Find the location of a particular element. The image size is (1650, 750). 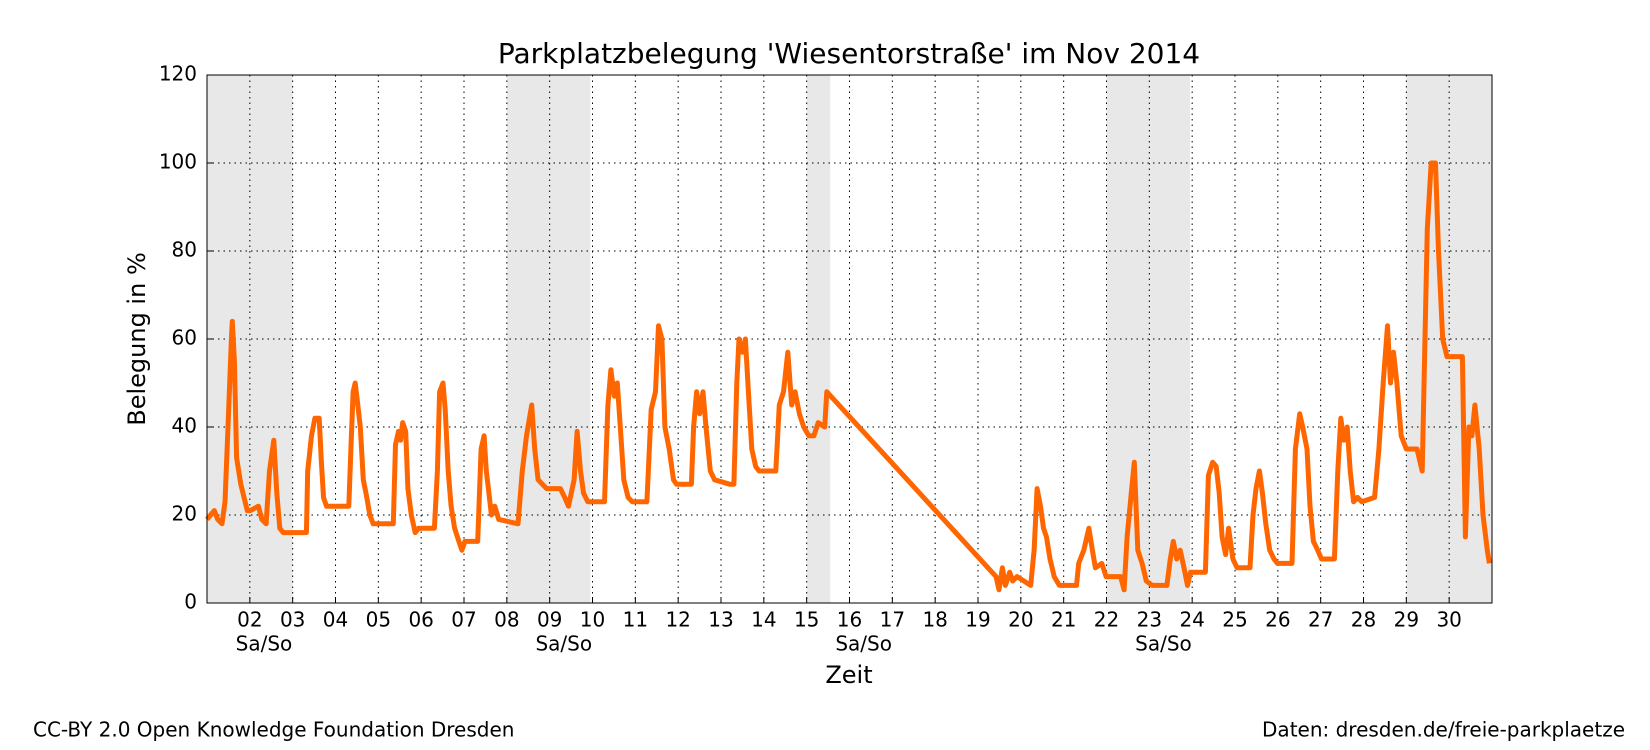

x-tick-label: 12 is located at coordinates (677, 620).